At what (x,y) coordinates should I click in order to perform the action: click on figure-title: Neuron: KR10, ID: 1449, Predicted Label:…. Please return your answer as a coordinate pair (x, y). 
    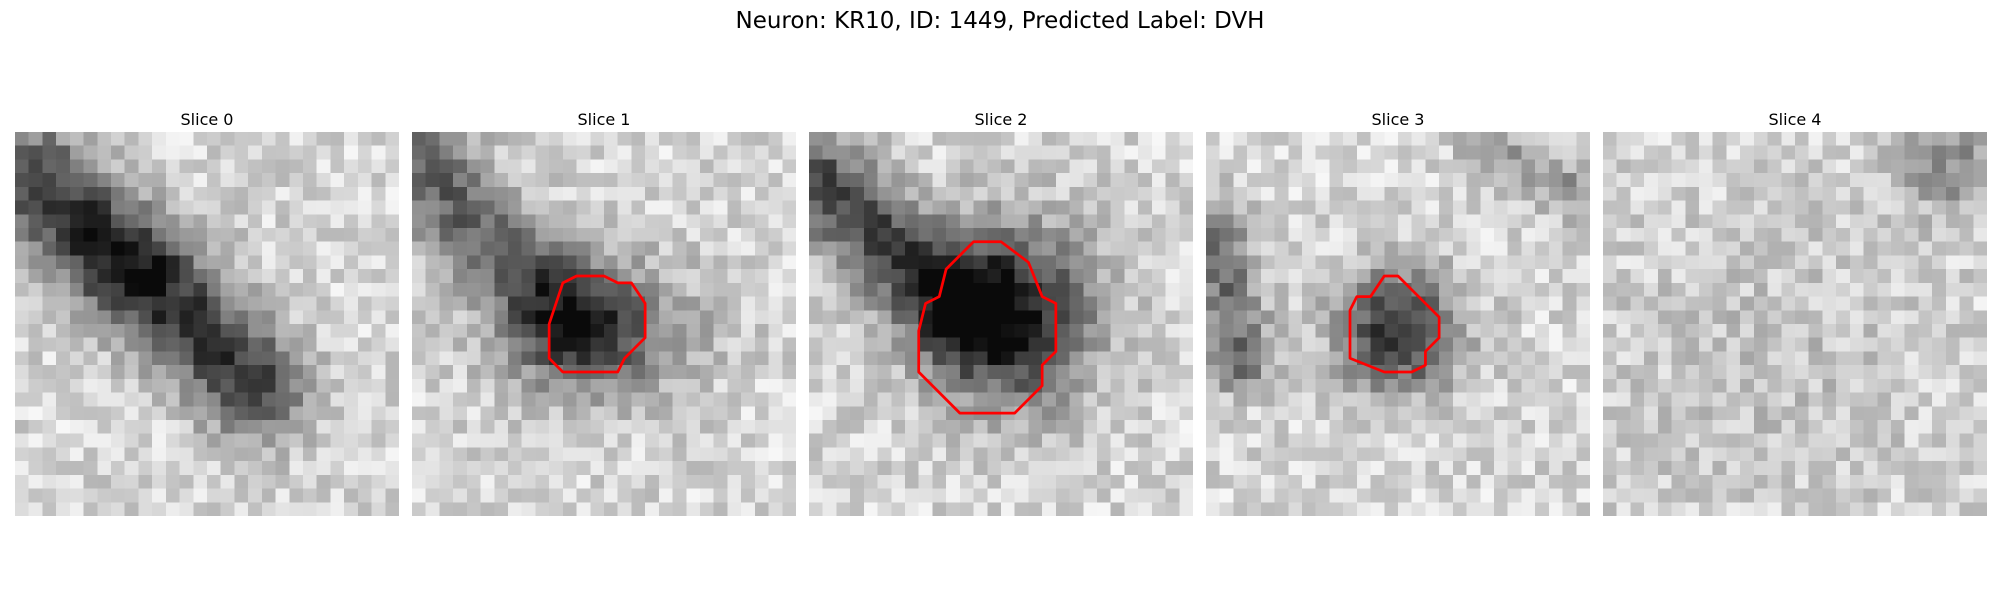
    Looking at the image, I should click on (1000, 21).